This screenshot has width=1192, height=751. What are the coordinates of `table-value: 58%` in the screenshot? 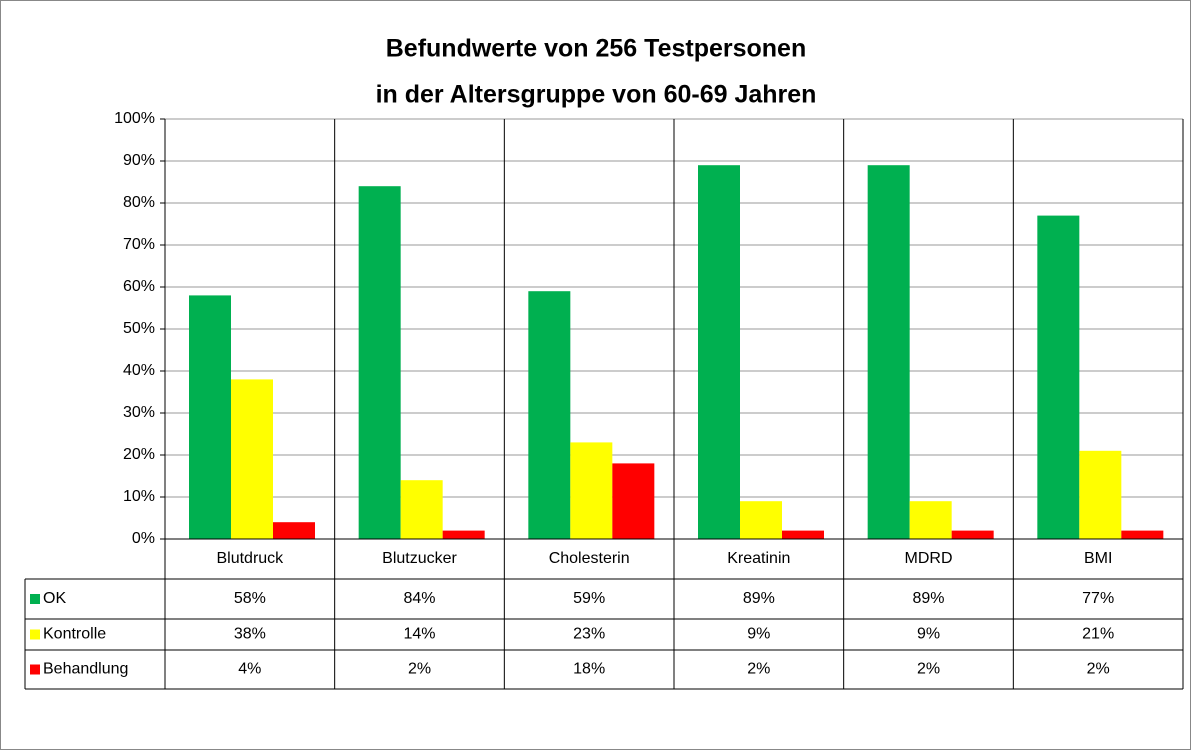 It's located at (250, 598).